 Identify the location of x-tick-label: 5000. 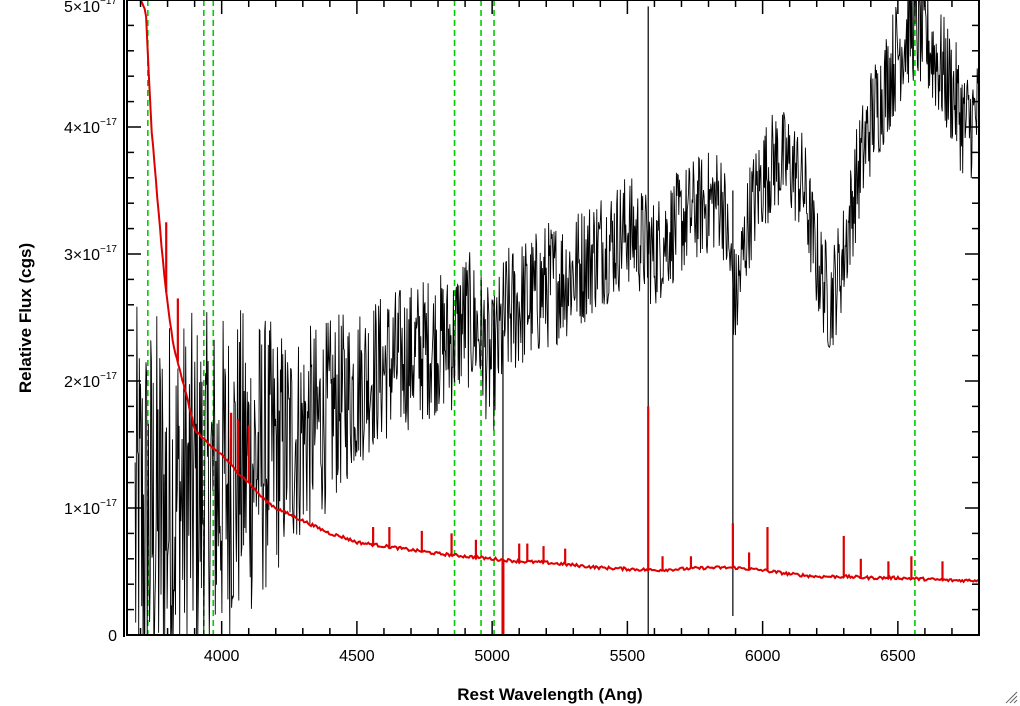
(492, 656).